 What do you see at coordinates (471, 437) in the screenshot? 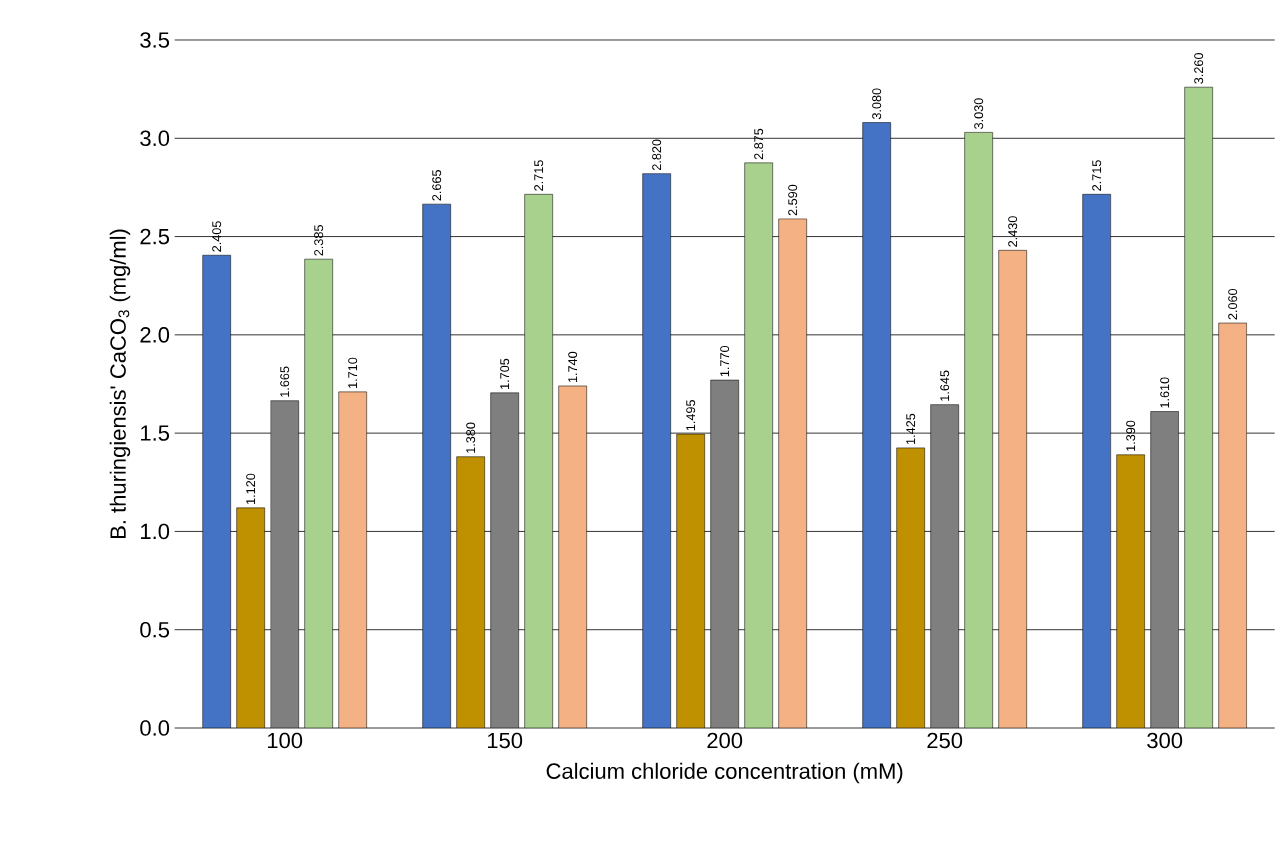
I see `data-label: 1.380` at bounding box center [471, 437].